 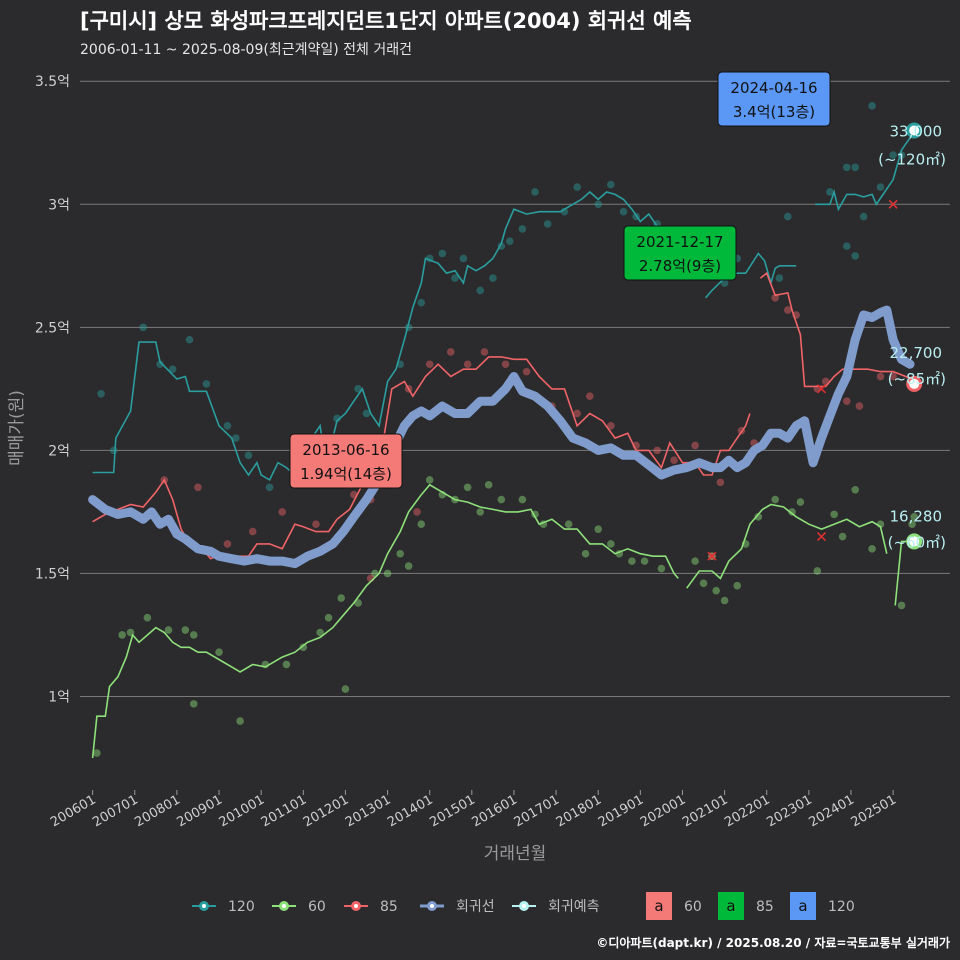 I want to click on legend-label: 60, so click(x=317, y=907).